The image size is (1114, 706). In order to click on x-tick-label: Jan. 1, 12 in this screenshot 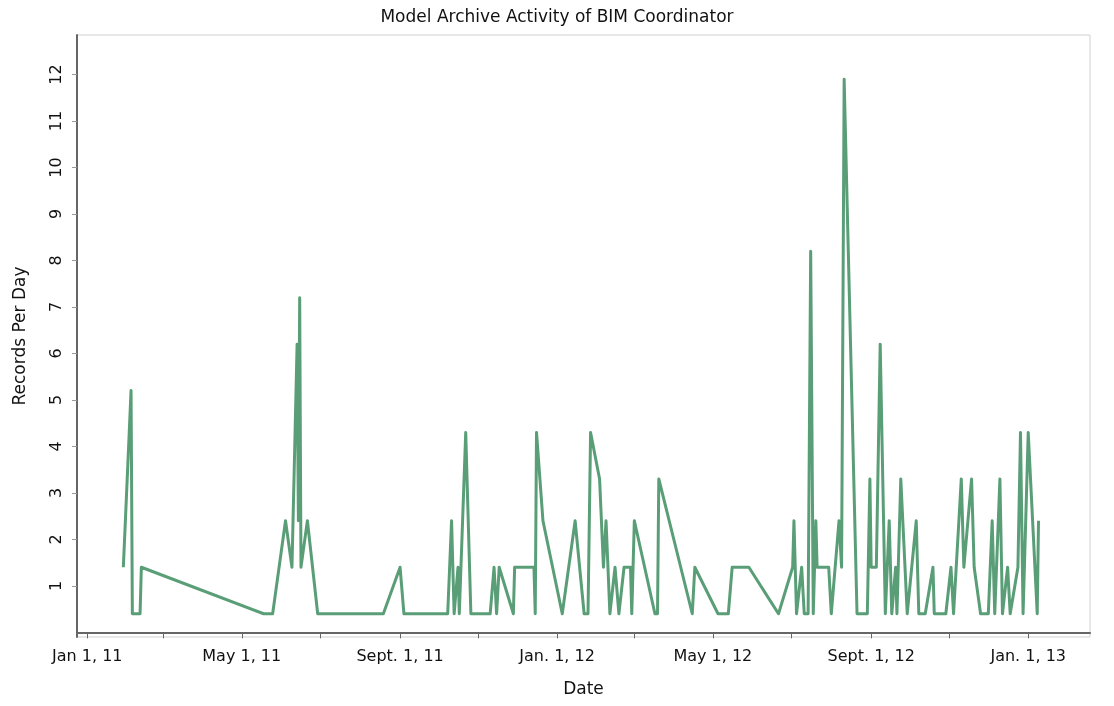, I will do `click(556, 655)`.